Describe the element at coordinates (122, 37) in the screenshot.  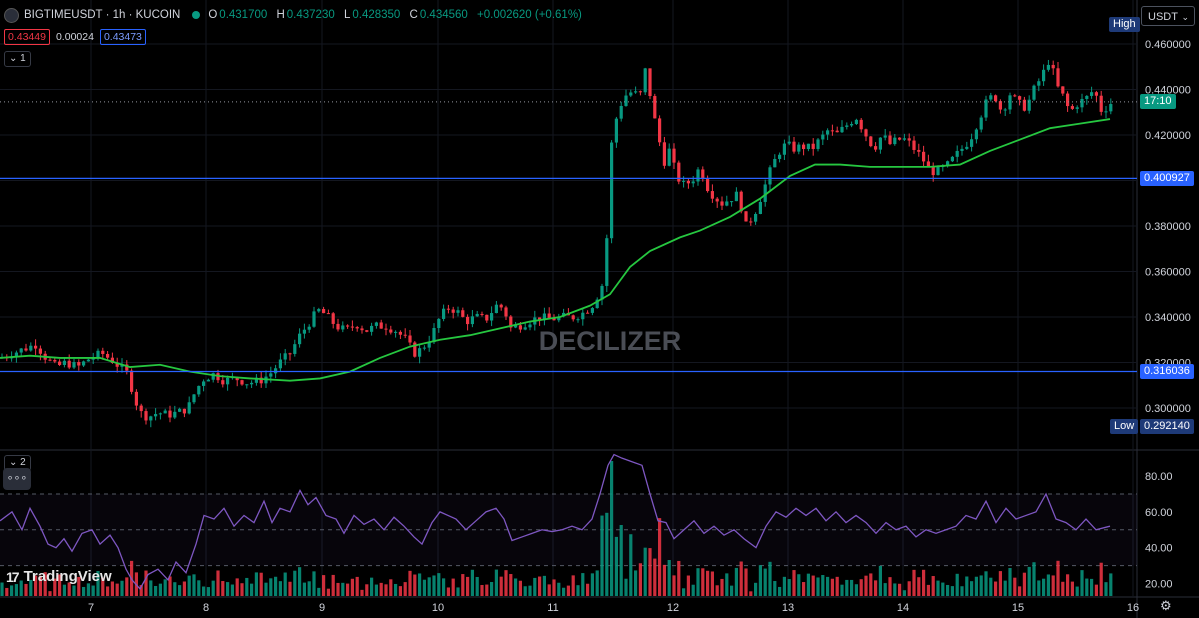
I see `buy-price-button: 0.43473` at that location.